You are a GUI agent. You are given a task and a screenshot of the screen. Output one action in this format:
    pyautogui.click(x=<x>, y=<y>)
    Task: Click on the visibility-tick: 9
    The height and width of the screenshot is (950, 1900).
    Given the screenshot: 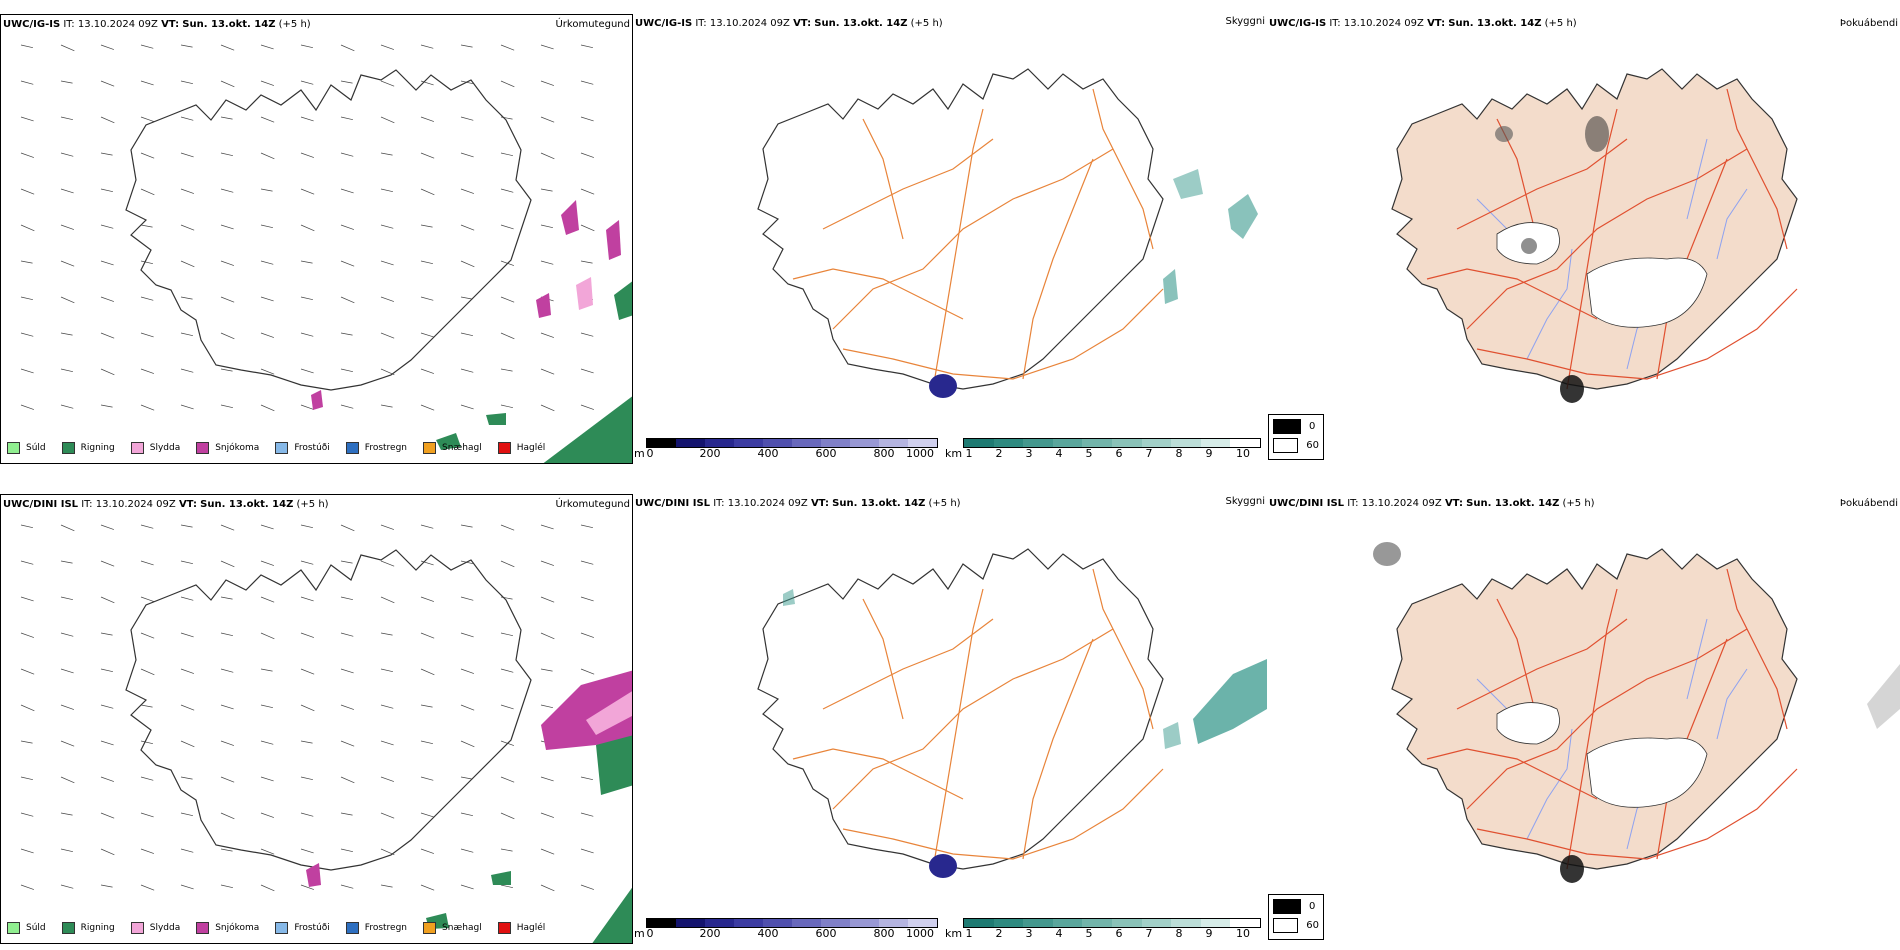 What is the action you would take?
    pyautogui.click(x=1209, y=453)
    